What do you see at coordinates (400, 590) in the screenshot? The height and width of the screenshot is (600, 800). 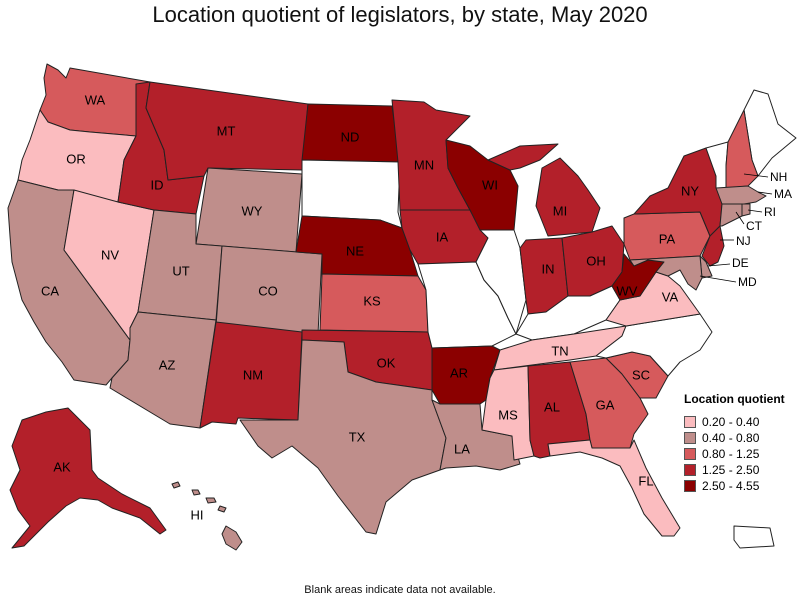 I see `footnote: Blank areas indicate data not available.` at bounding box center [400, 590].